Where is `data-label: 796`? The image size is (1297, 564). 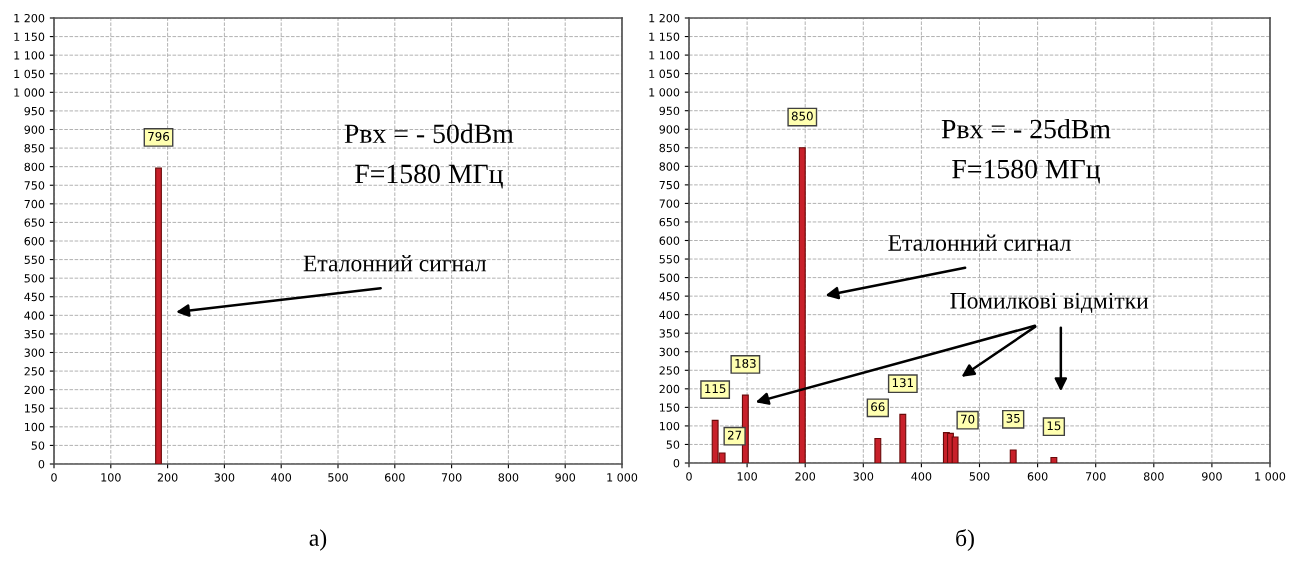
data-label: 796 is located at coordinates (159, 136).